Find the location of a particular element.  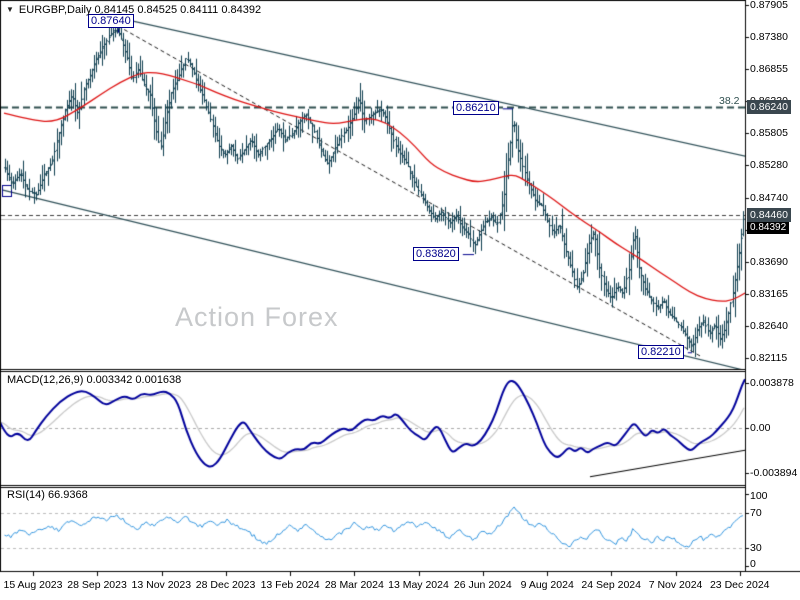

rsi-indicator-label: RSI(14) 66.9368 is located at coordinates (47, 495).